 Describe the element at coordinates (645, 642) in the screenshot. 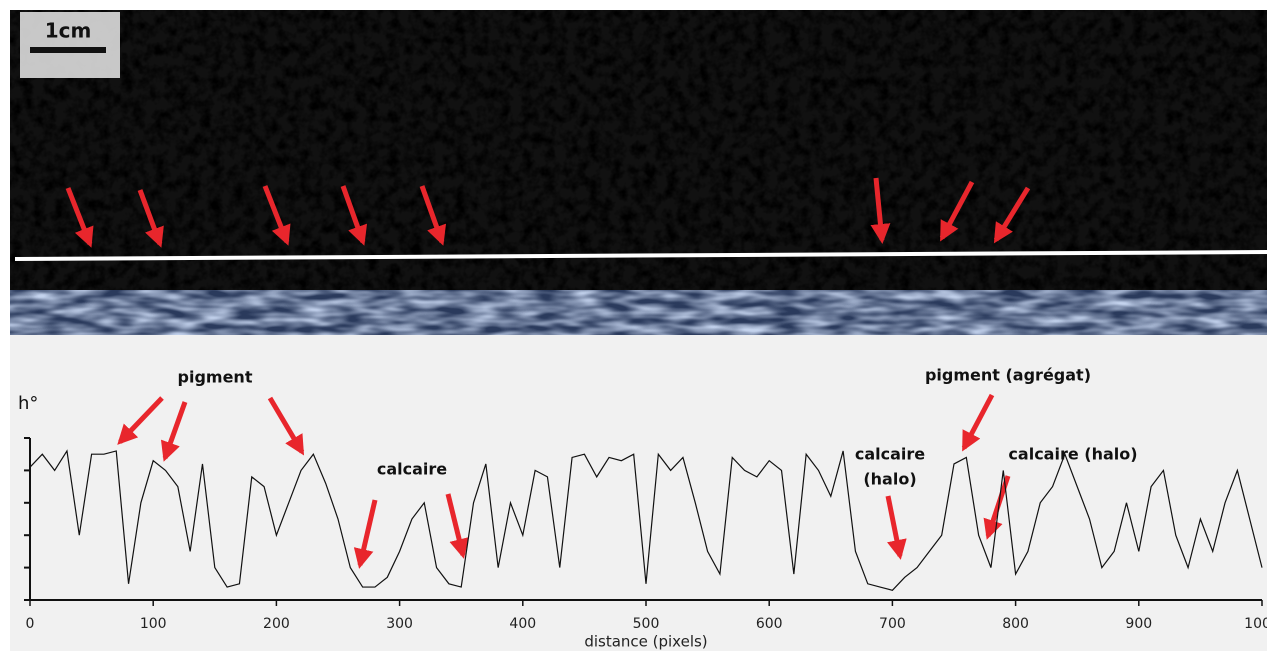

I see `x-axis-label: distance (pixels)` at that location.